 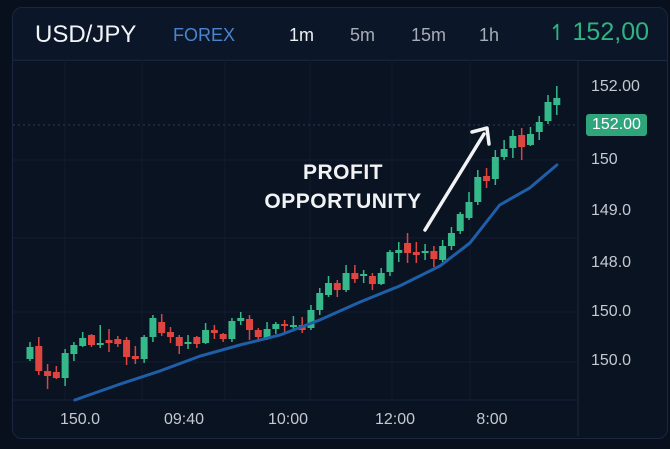 What do you see at coordinates (492, 419) in the screenshot?
I see `x-tick-label: 8:00` at bounding box center [492, 419].